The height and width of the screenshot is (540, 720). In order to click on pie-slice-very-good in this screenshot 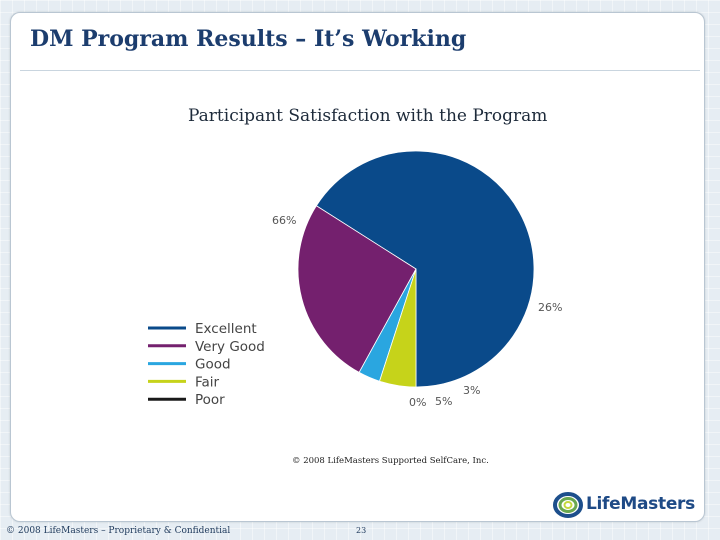, I will do `click(357, 289)`.